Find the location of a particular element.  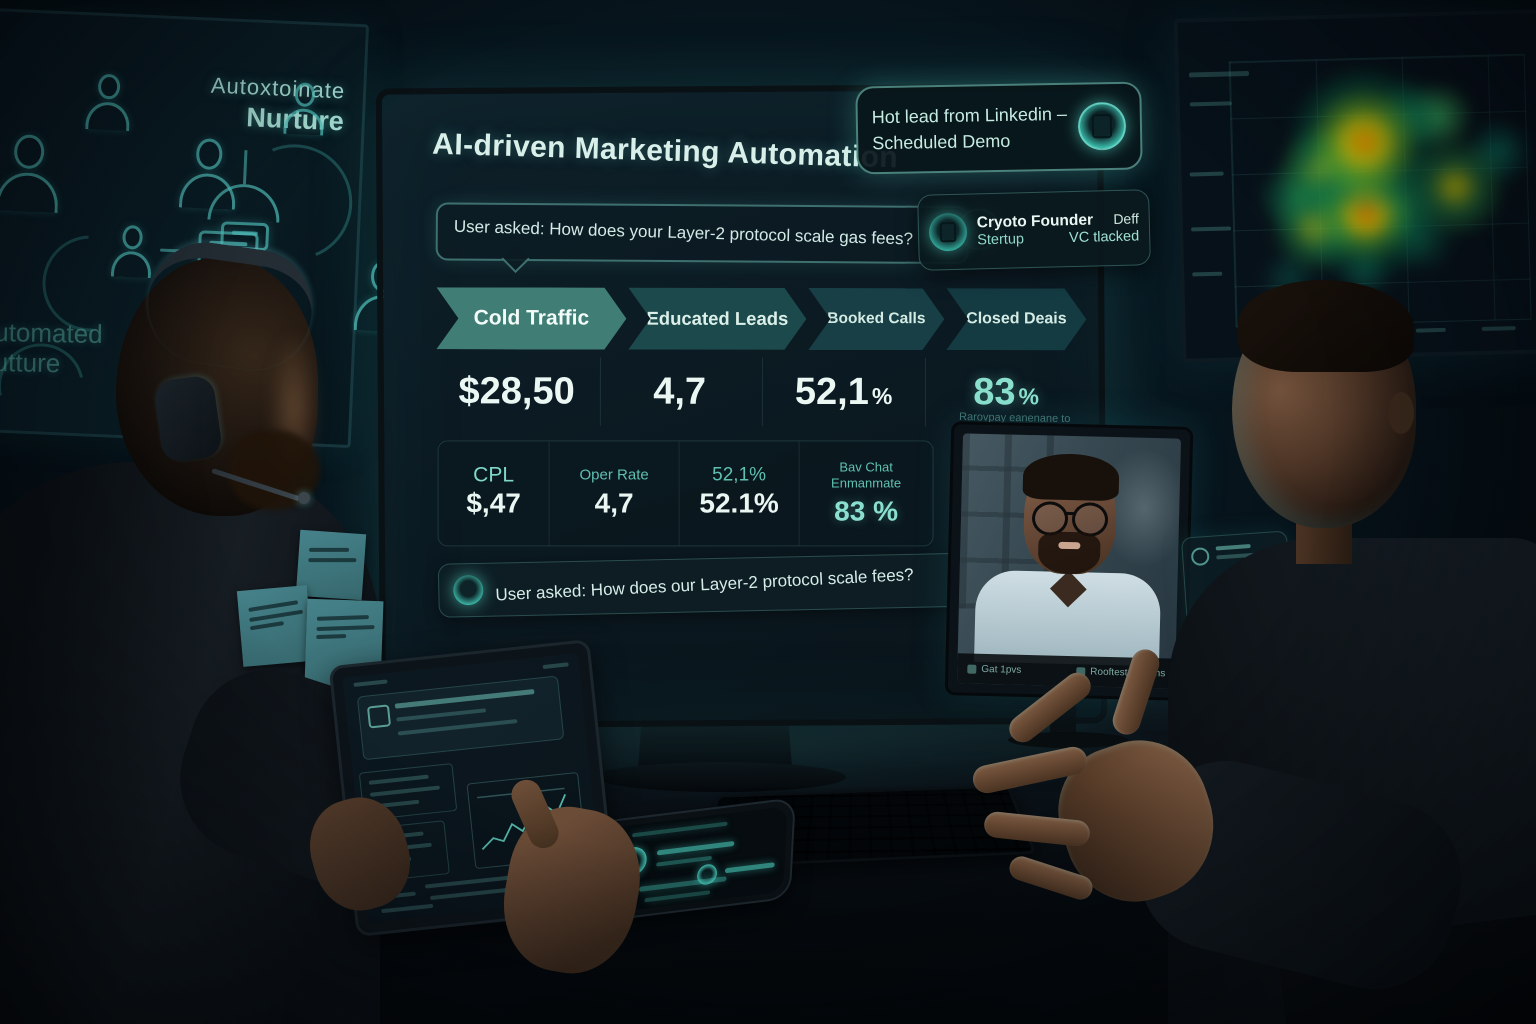

metric-cpl-cell: CPL $,47 is located at coordinates (494, 493).